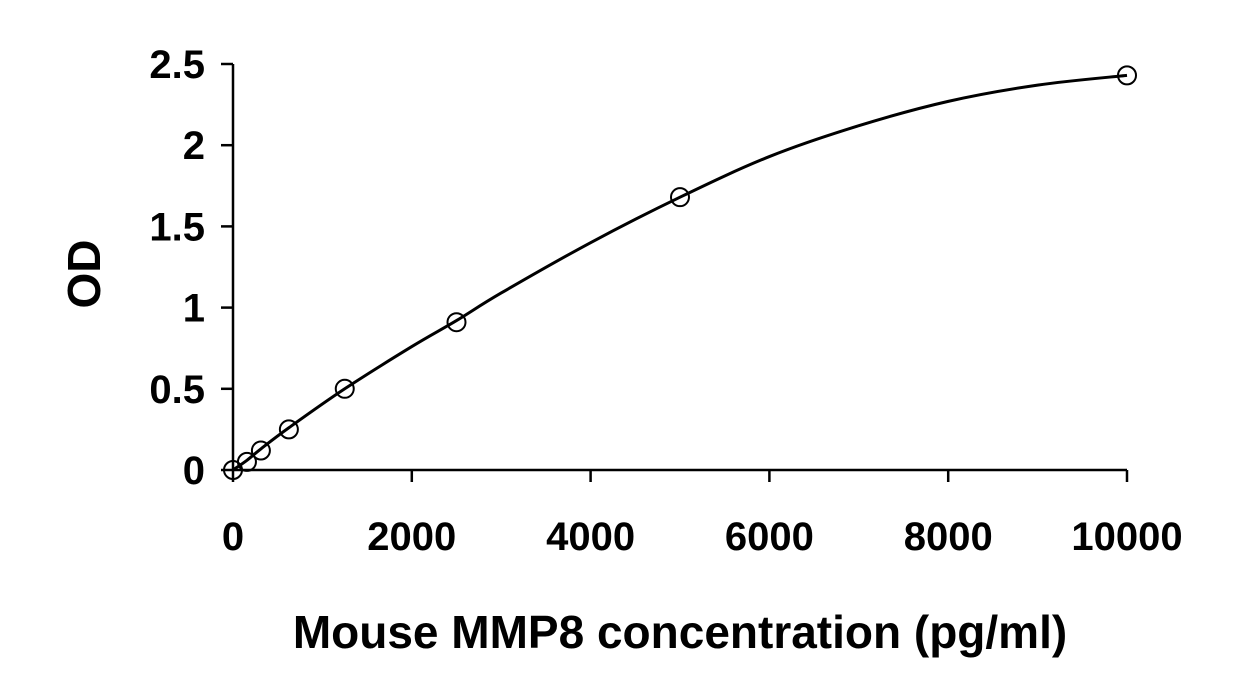  I want to click on x-tick-label: 8000, so click(948, 537).